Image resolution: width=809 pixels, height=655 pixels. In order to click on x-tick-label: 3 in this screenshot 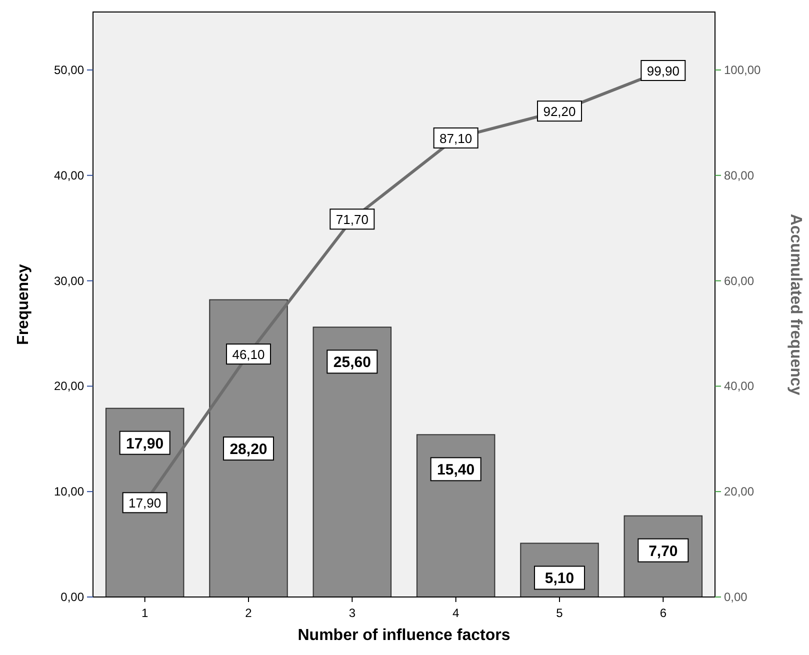, I will do `click(352, 613)`.